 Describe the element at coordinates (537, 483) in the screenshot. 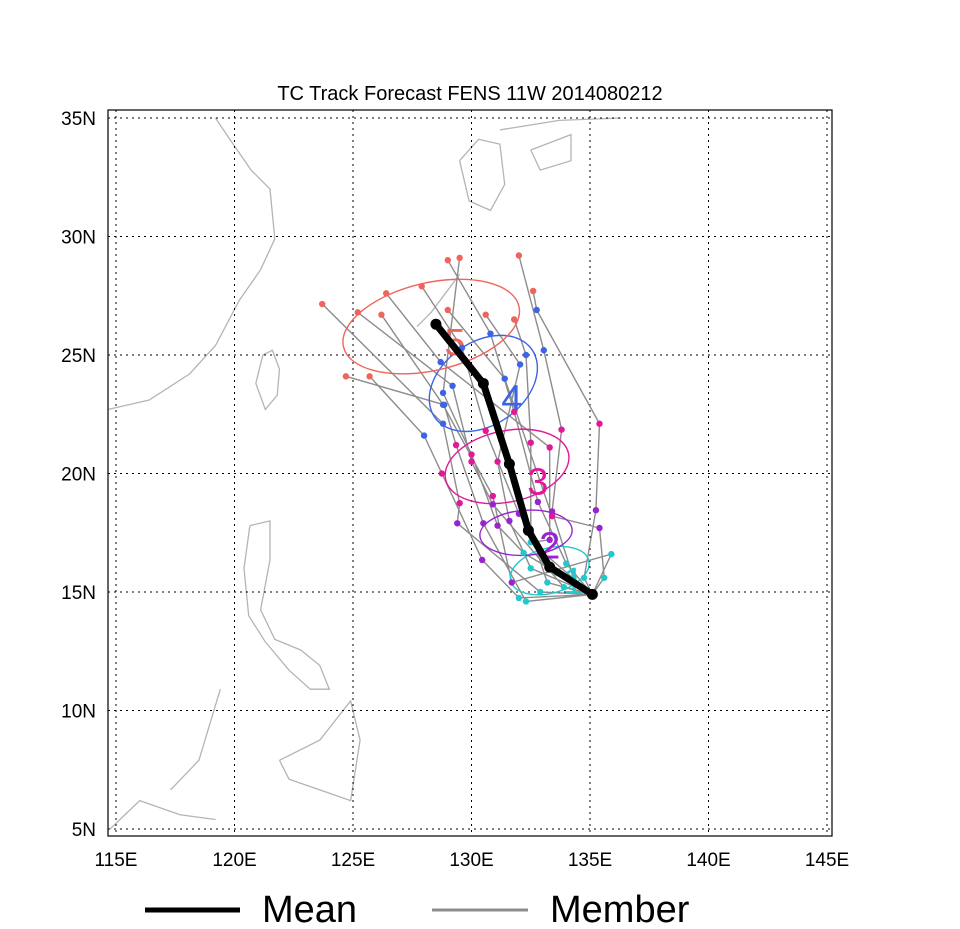

I see `day3-label: 3` at that location.